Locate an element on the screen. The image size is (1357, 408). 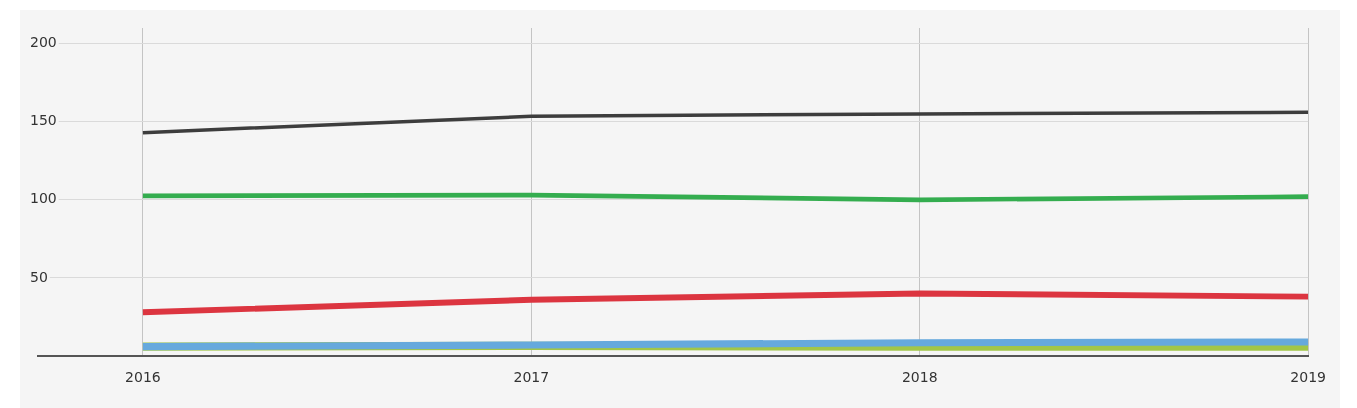
x-tick-label: 2017 is located at coordinates (531, 377).